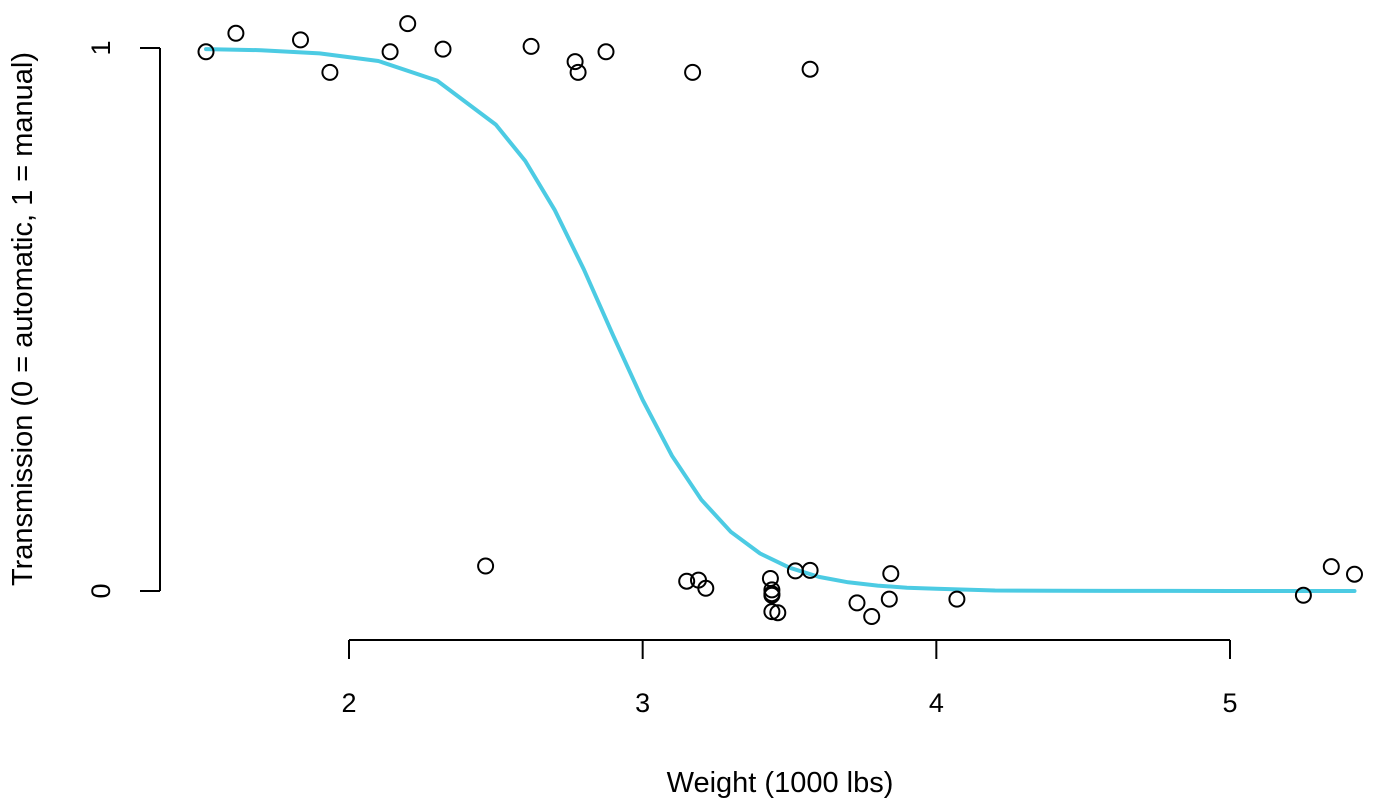 Image resolution: width=1400 pixels, height=800 pixels. I want to click on y-tick-label: 0, so click(101, 590).